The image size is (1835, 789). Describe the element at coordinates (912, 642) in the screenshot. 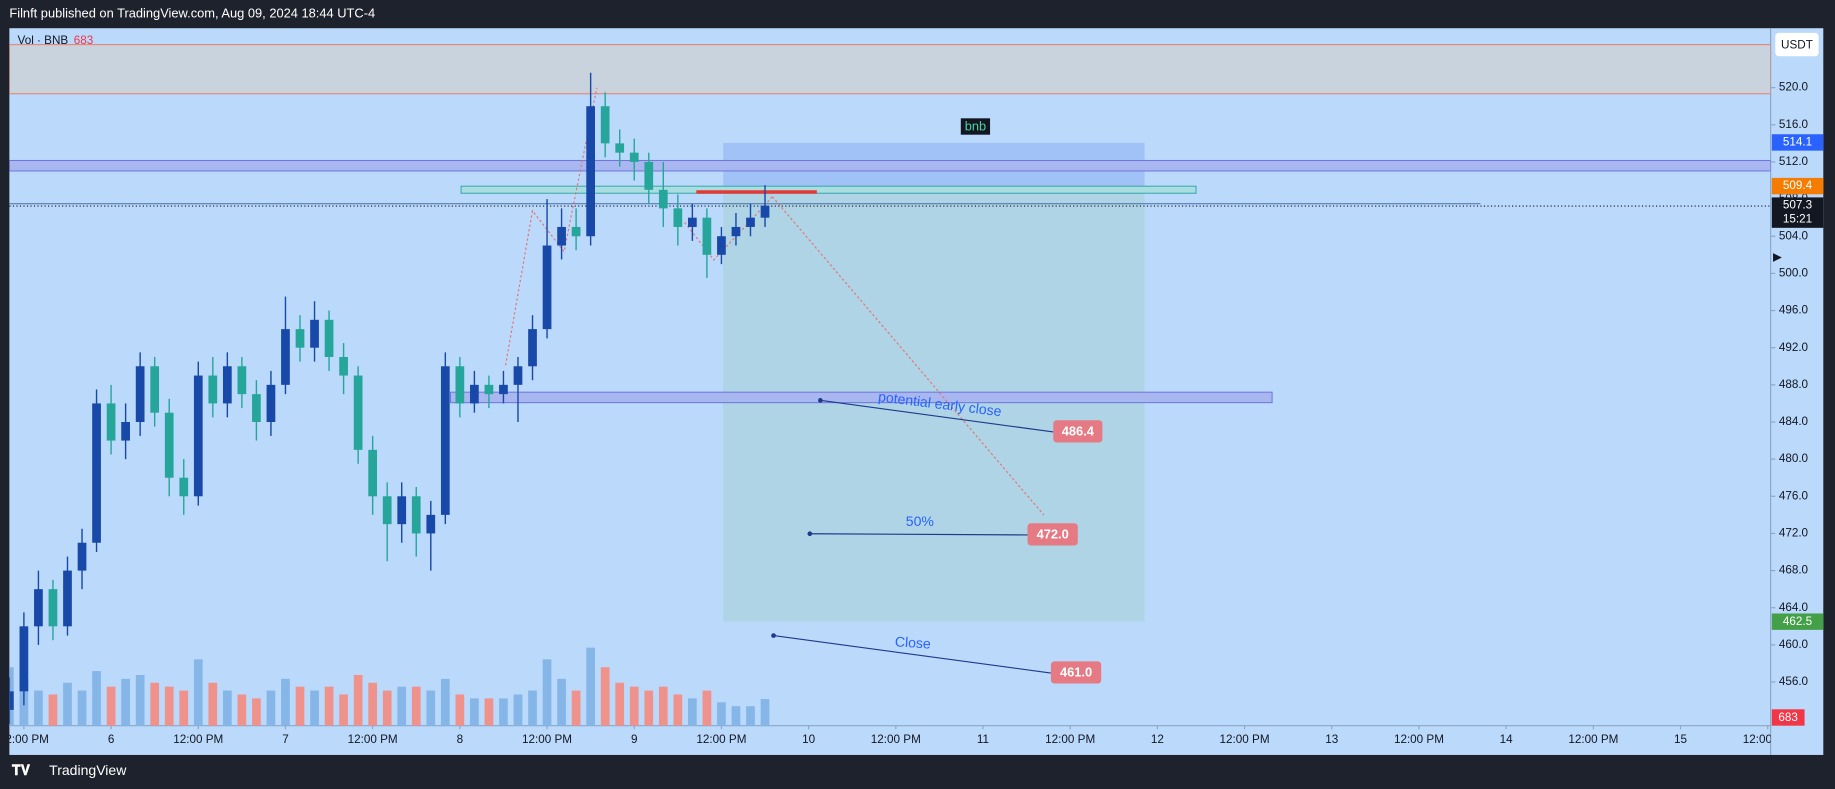

I see `annotation-text: Close` at that location.